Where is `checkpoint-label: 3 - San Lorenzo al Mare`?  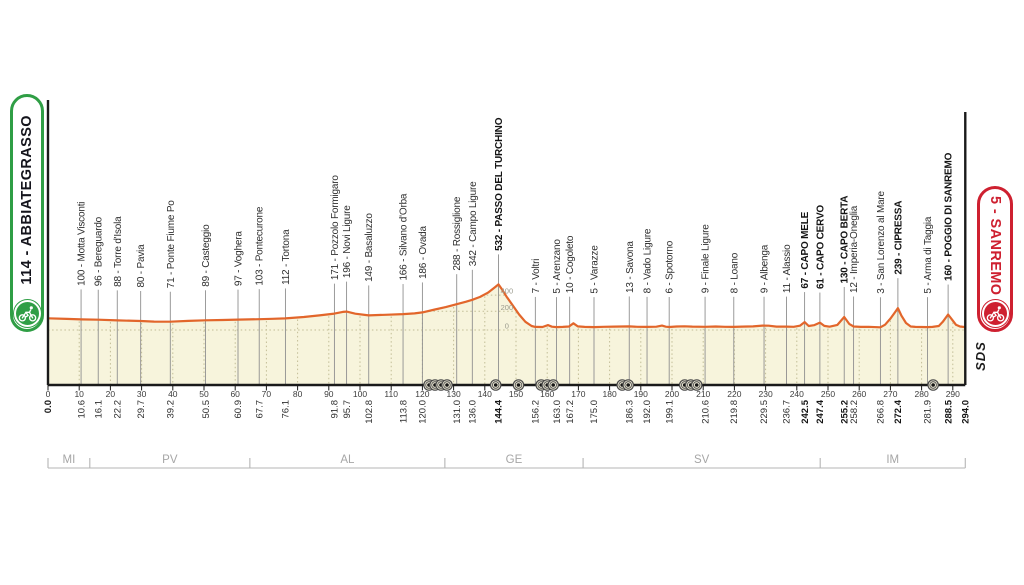 checkpoint-label: 3 - San Lorenzo al Mare is located at coordinates (881, 241).